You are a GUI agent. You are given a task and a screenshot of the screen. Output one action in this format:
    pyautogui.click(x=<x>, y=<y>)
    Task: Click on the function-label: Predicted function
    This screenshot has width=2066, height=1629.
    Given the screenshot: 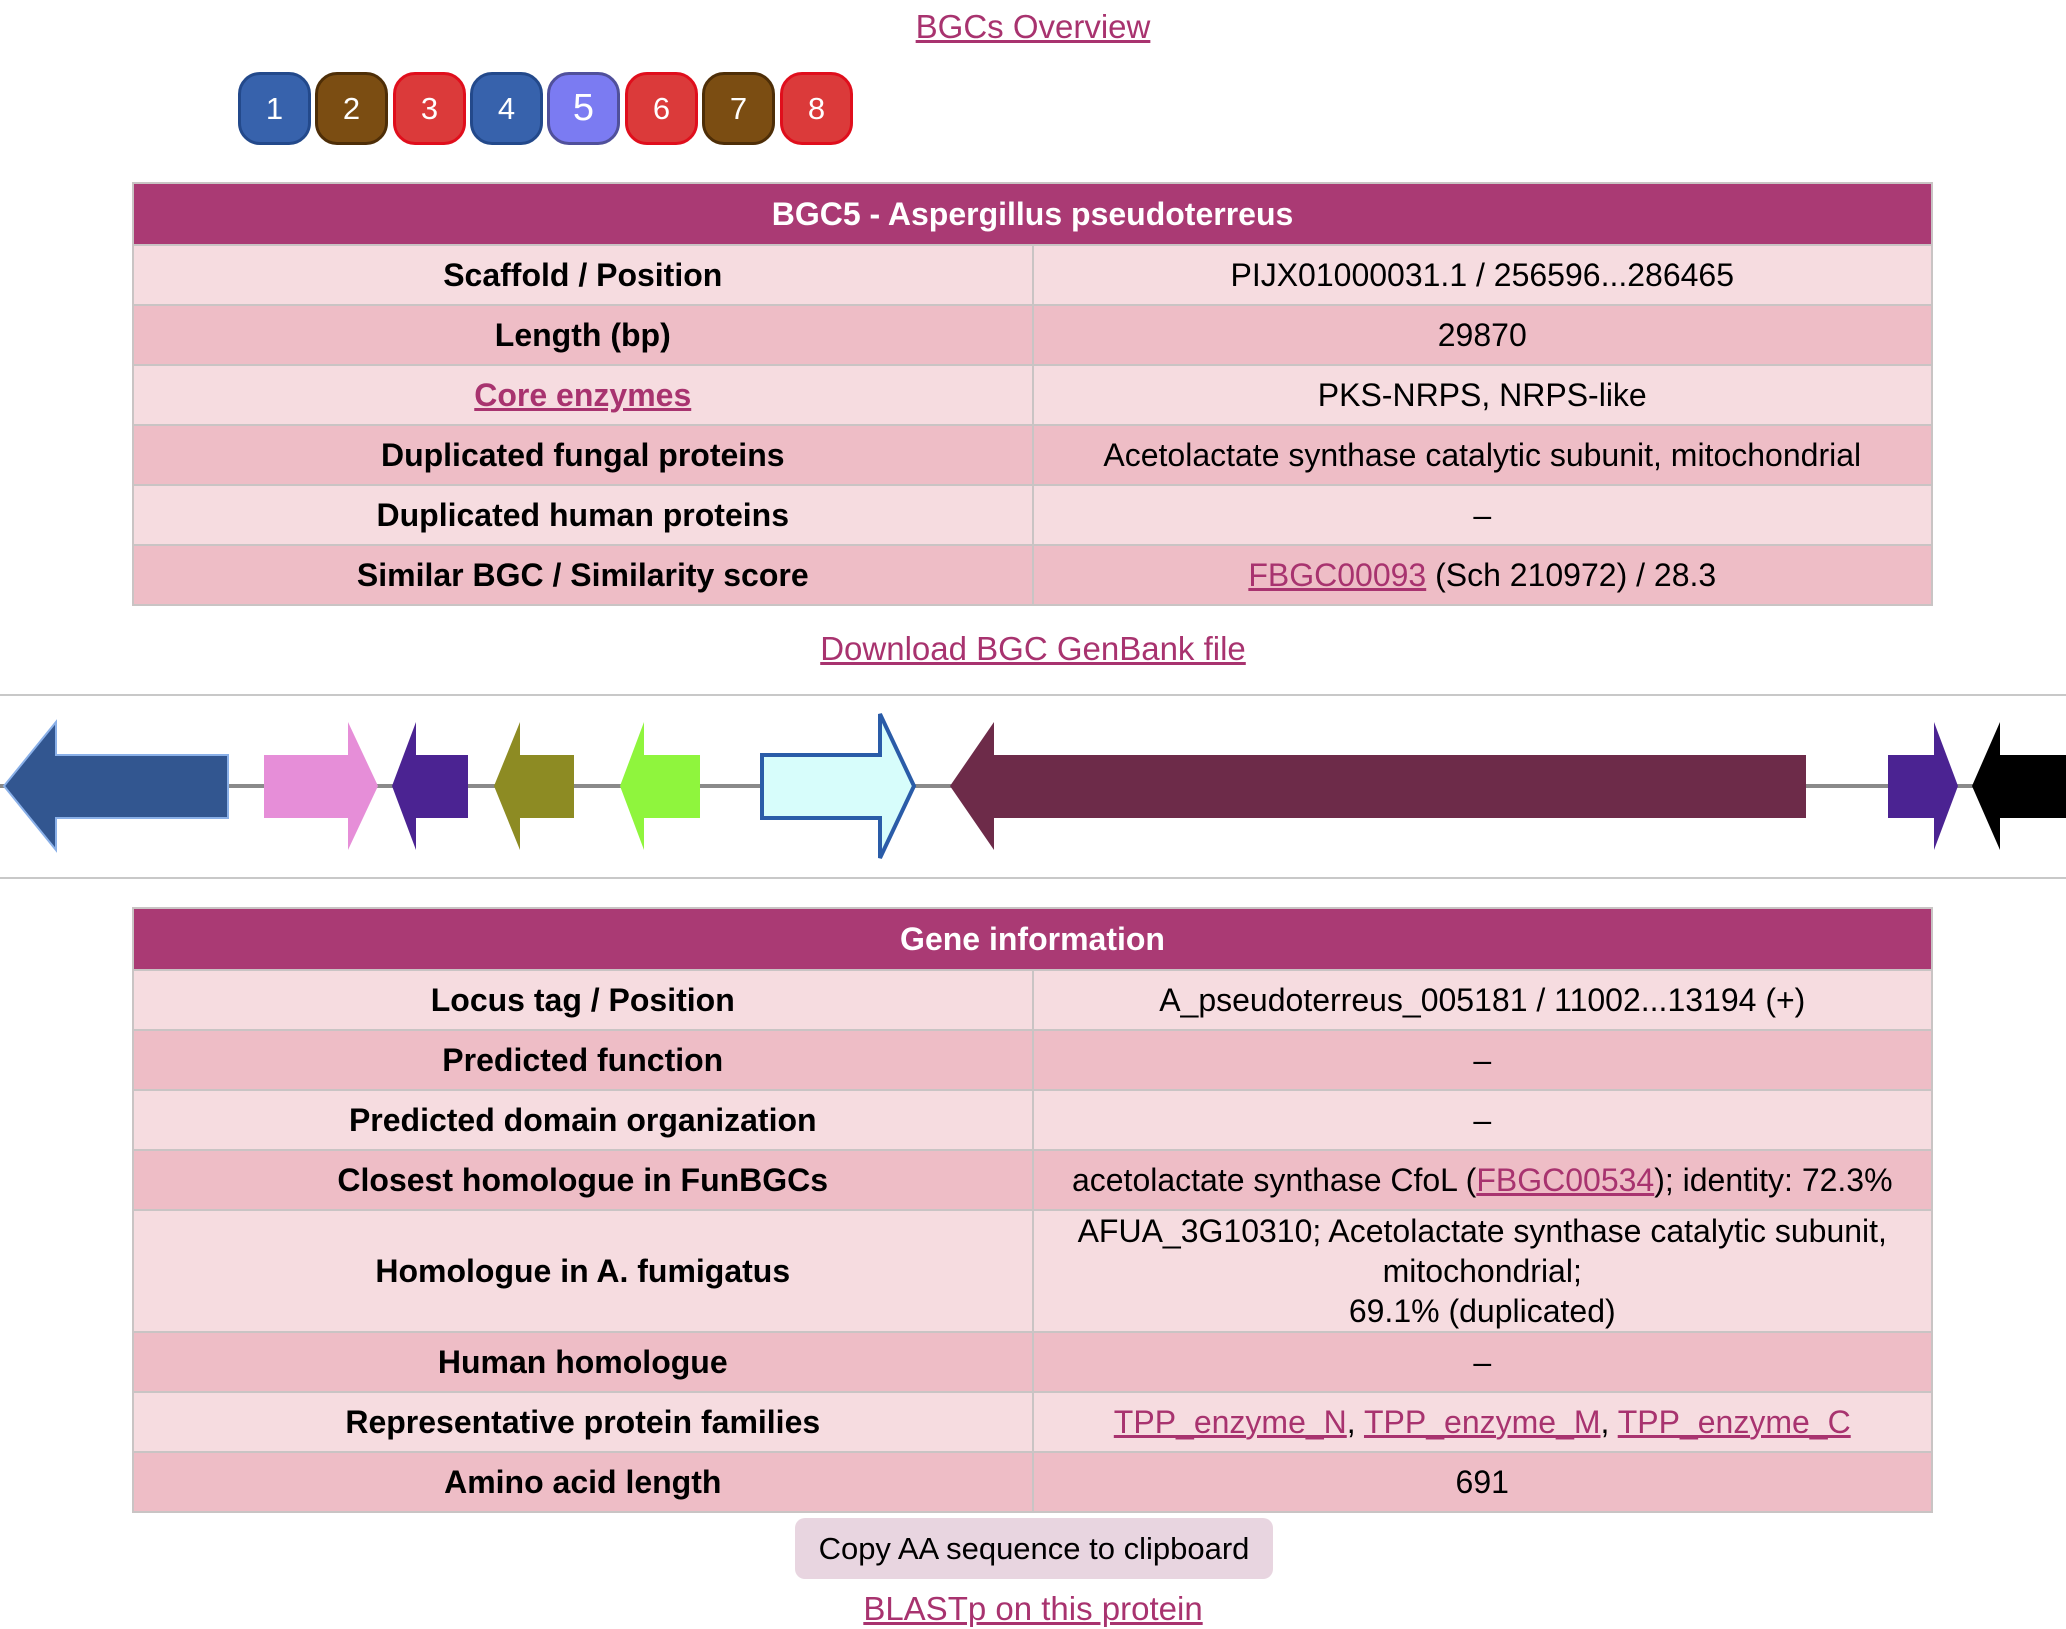 What is the action you would take?
    pyautogui.click(x=583, y=1060)
    